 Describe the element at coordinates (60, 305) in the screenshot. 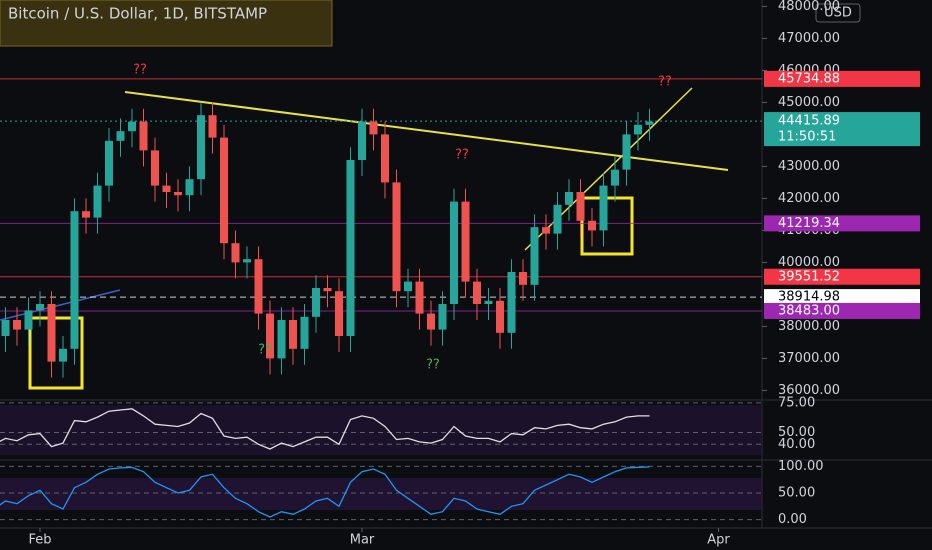

I see `trend-line` at that location.